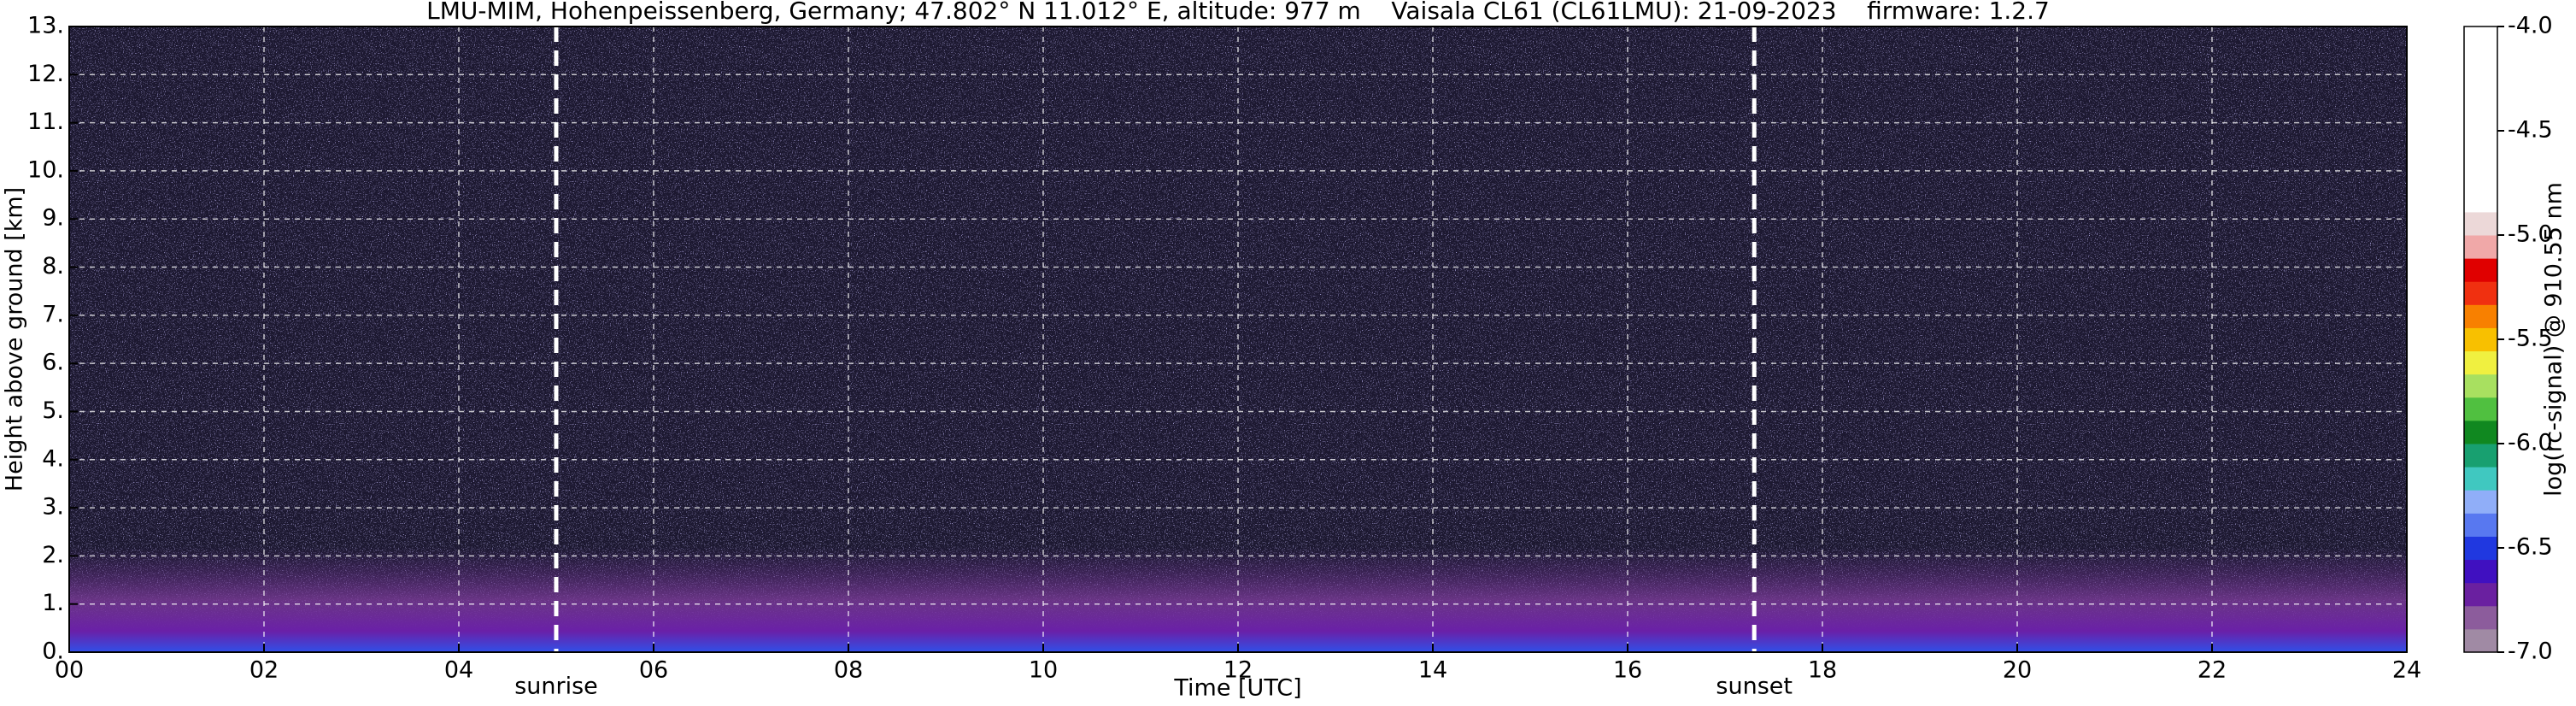  Describe the element at coordinates (45, 122) in the screenshot. I see `y-tick-label: 11.` at that location.